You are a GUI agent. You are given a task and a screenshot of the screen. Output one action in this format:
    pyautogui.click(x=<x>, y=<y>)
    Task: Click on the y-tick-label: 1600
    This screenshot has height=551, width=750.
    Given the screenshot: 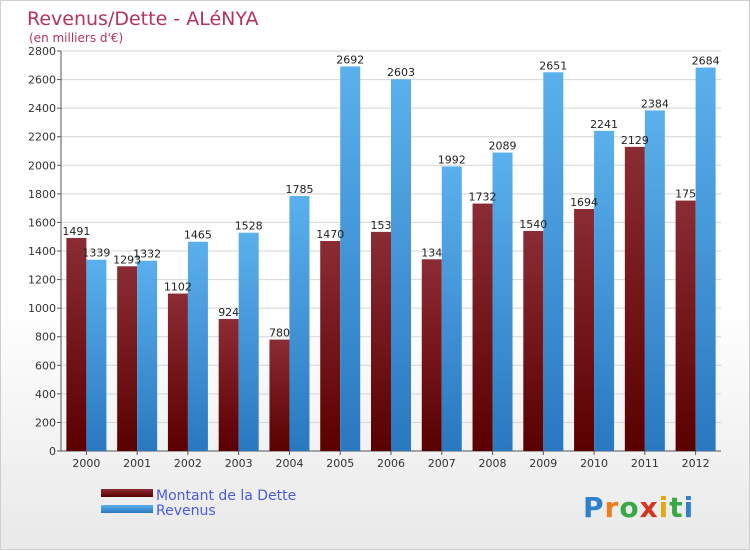 What is the action you would take?
    pyautogui.click(x=42, y=222)
    